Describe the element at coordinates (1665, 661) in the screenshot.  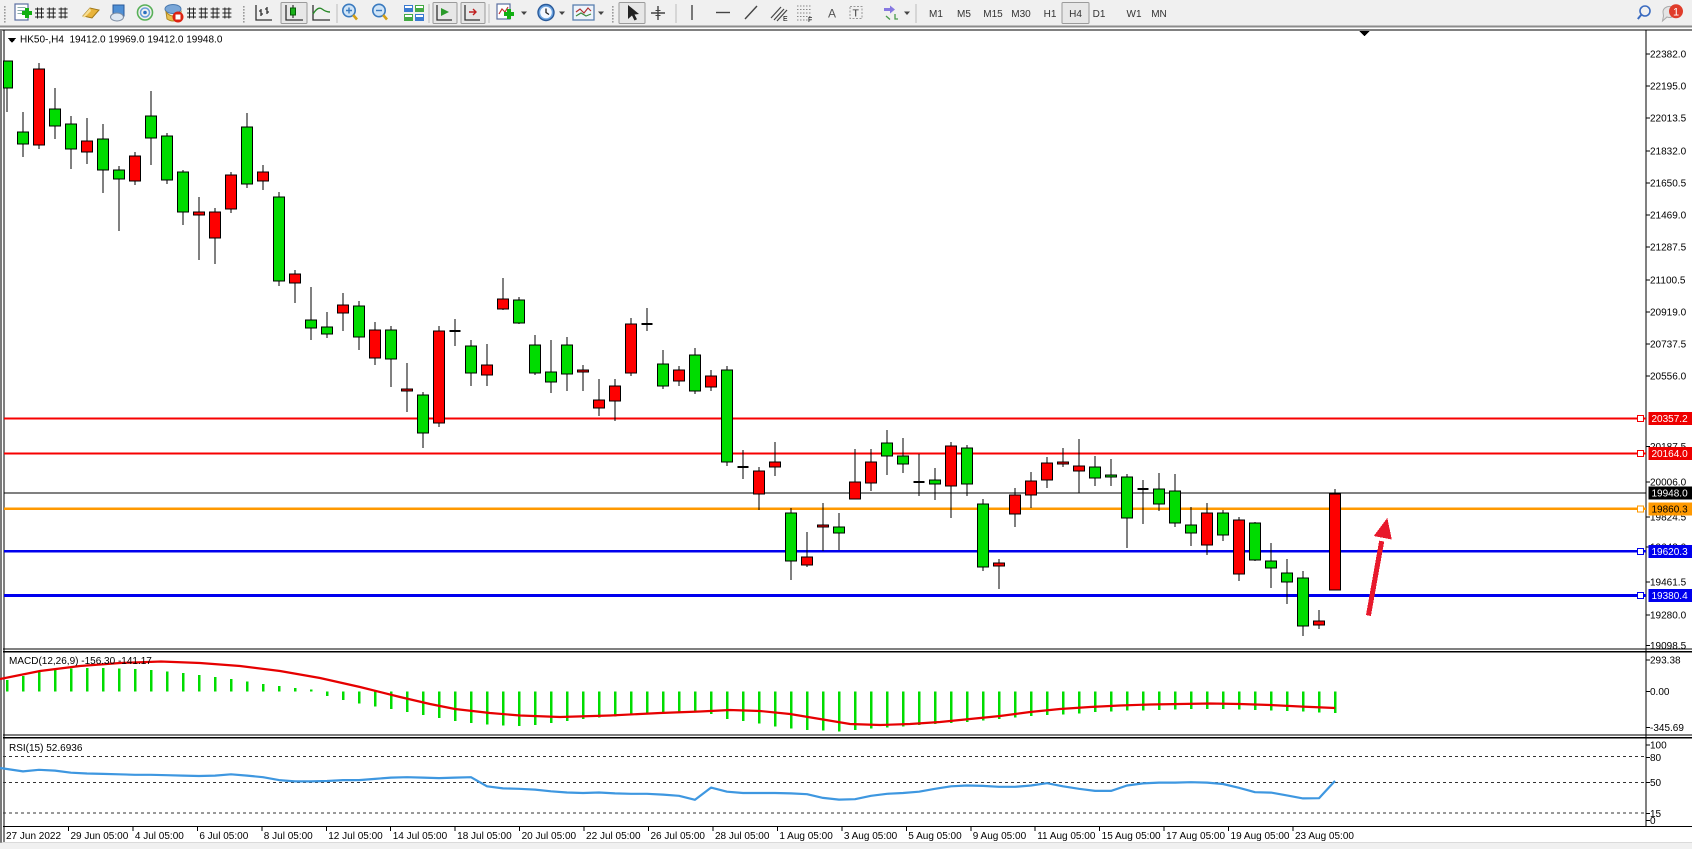
I see `svg-text: 293.38` at that location.